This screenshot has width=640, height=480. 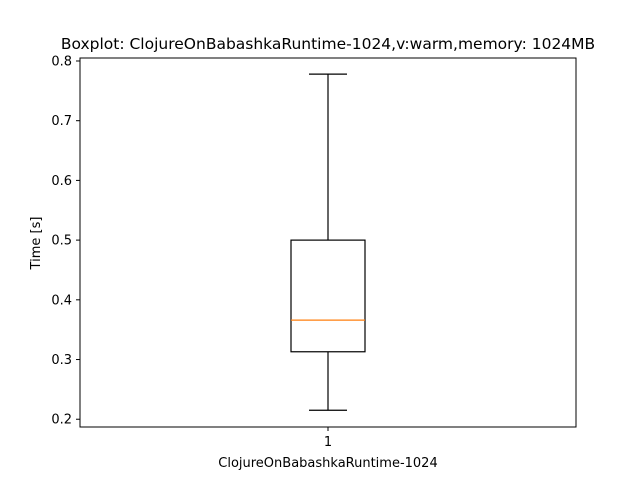 I want to click on y-tick-label: 0.2, so click(x=61, y=420).